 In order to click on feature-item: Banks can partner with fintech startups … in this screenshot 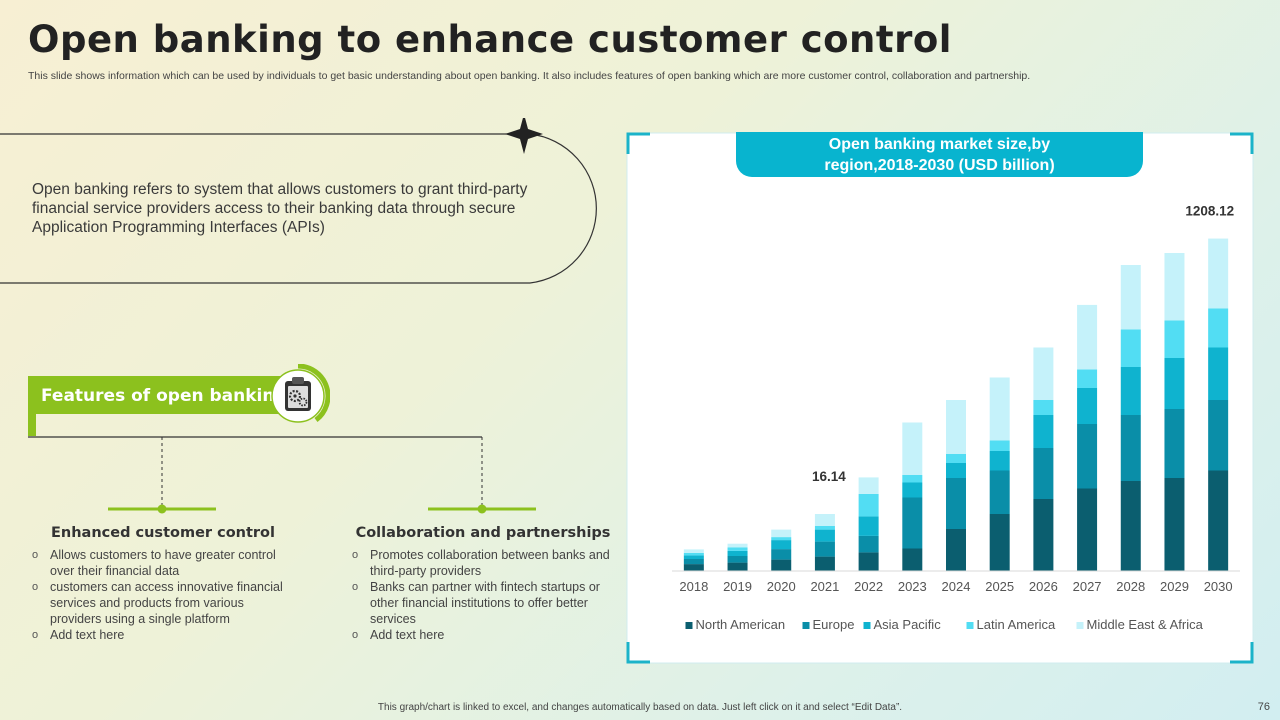, I will do `click(483, 603)`.